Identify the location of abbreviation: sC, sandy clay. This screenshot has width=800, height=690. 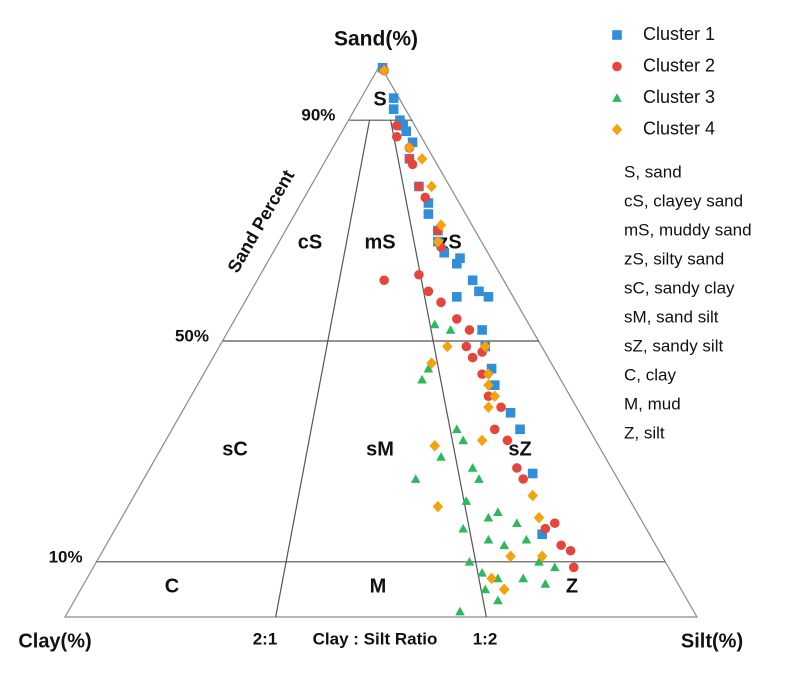
(679, 287).